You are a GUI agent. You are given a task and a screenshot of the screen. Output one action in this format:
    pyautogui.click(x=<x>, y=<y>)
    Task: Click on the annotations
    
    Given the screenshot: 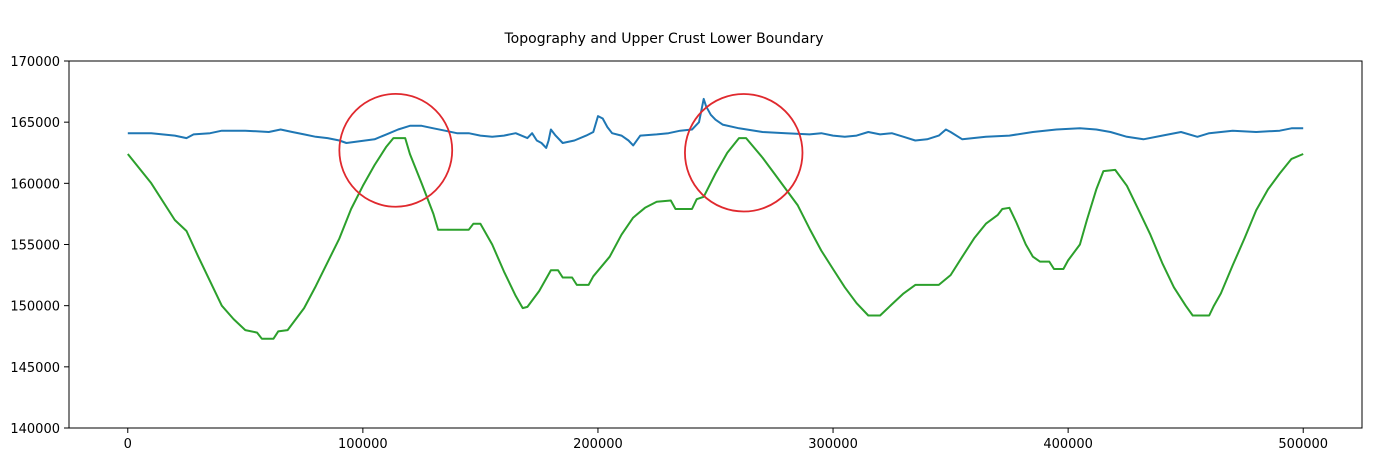 What is the action you would take?
    pyautogui.click(x=571, y=152)
    